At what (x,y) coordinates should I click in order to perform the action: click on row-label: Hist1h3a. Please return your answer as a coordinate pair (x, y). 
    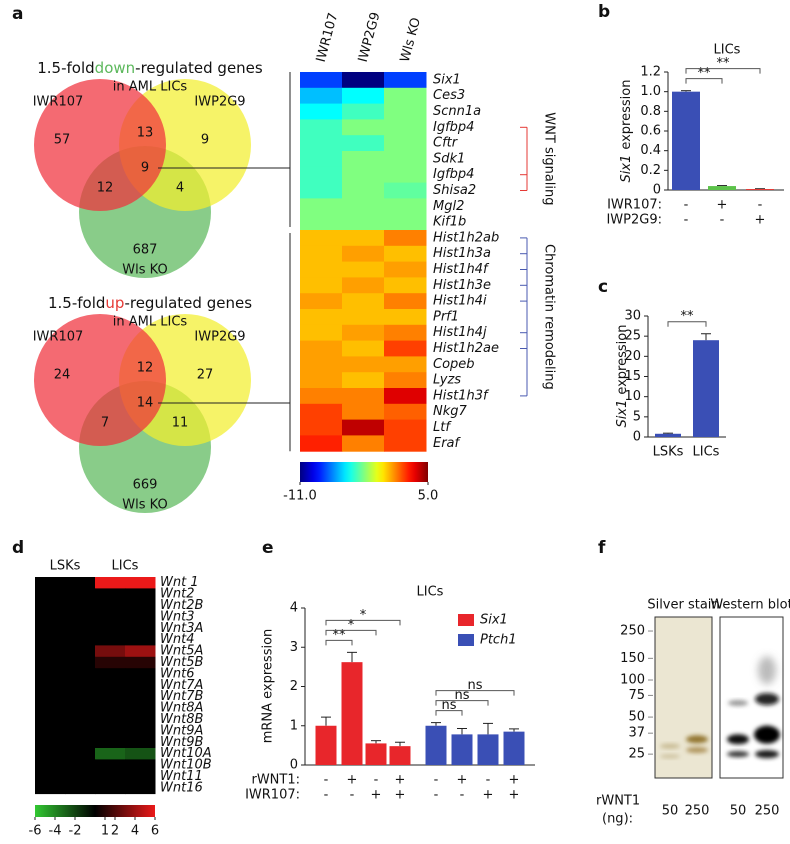
    Looking at the image, I should click on (462, 253).